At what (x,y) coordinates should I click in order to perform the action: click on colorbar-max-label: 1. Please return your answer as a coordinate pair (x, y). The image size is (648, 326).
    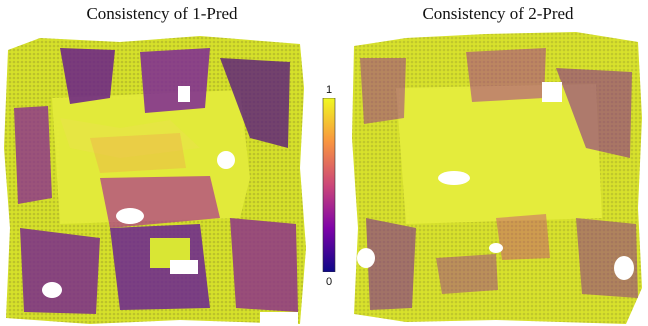
    Looking at the image, I should click on (329, 90).